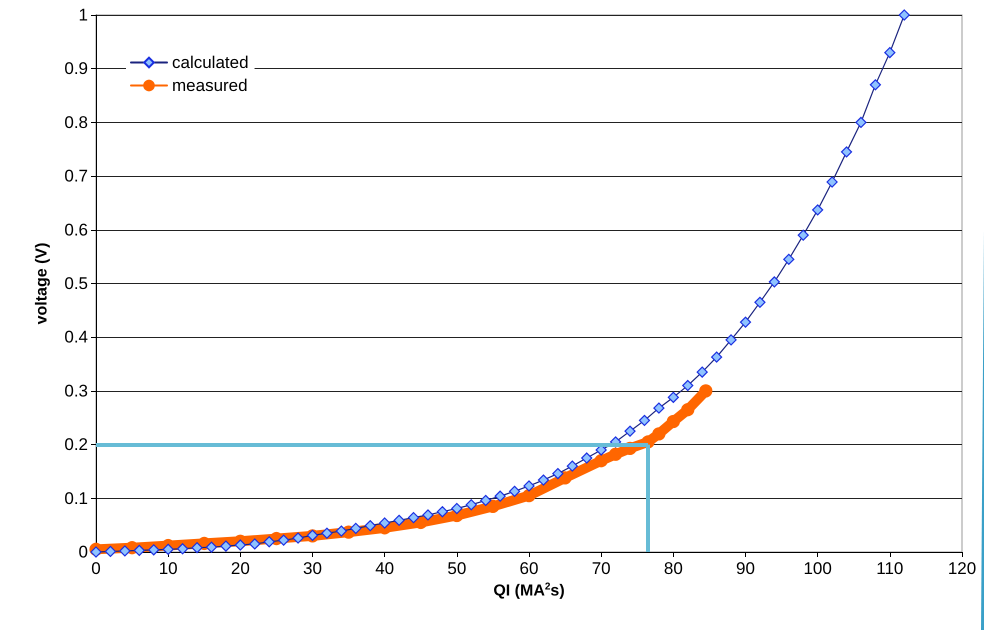 The height and width of the screenshot is (632, 988). I want to click on y-tick-label: 0.7, so click(76, 176).